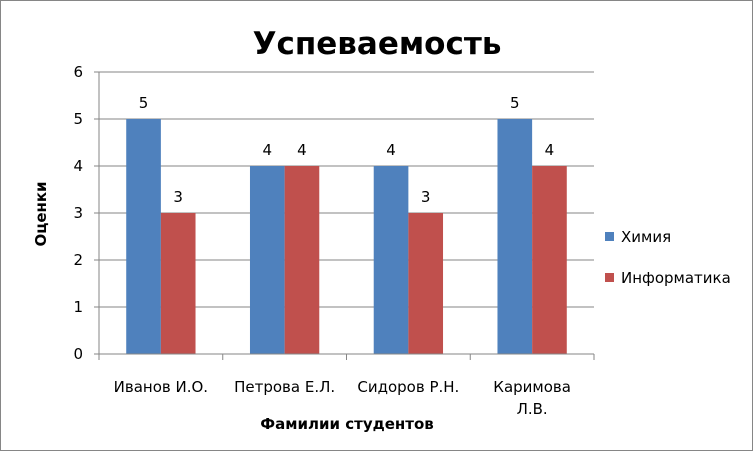 Image resolution: width=753 pixels, height=451 pixels. Describe the element at coordinates (408, 387) in the screenshot. I see `x-tick-label: Сидоров Р.Н.` at that location.